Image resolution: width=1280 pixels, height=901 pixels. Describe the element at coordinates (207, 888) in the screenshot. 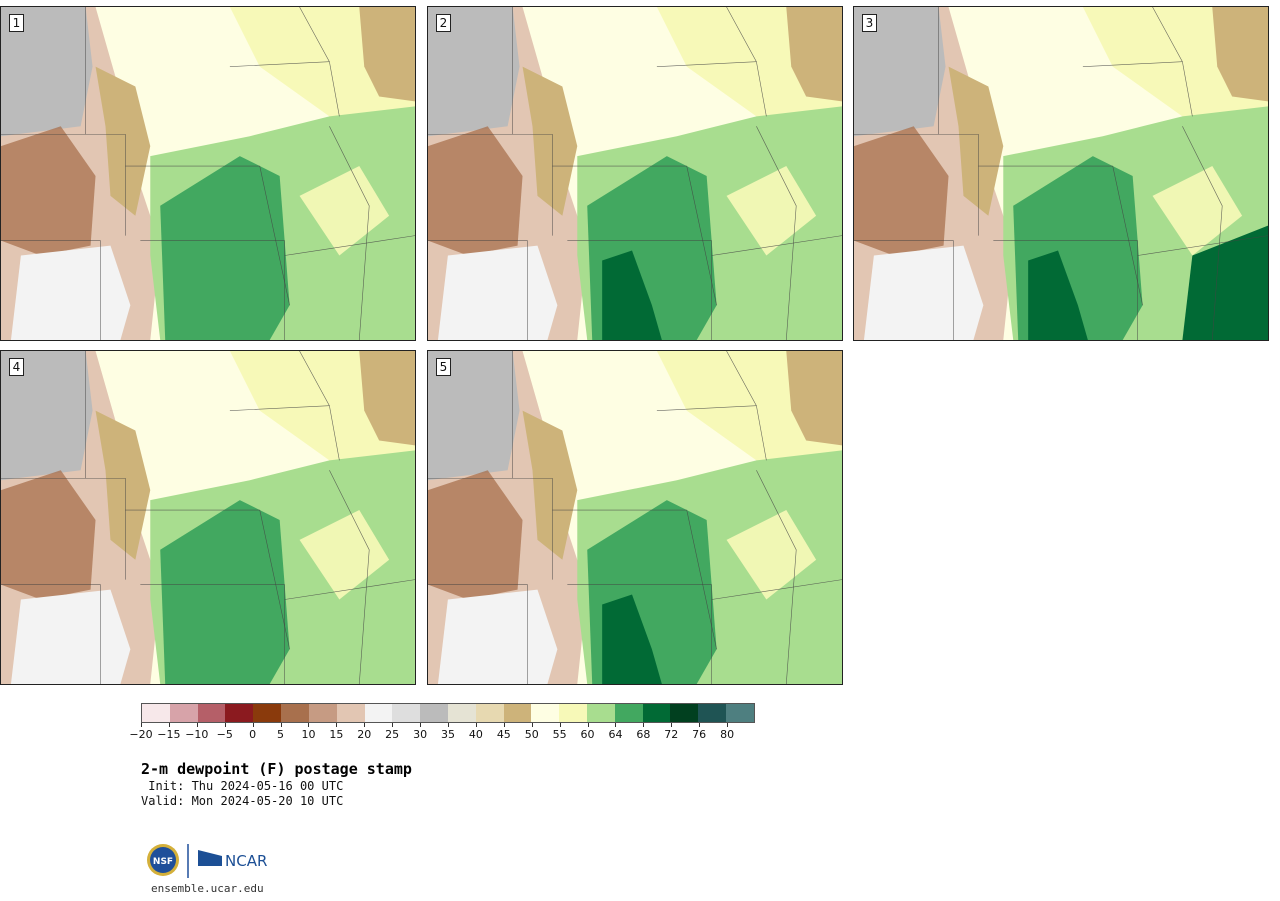

I see `footer-url: ensemble.ucar.edu` at that location.